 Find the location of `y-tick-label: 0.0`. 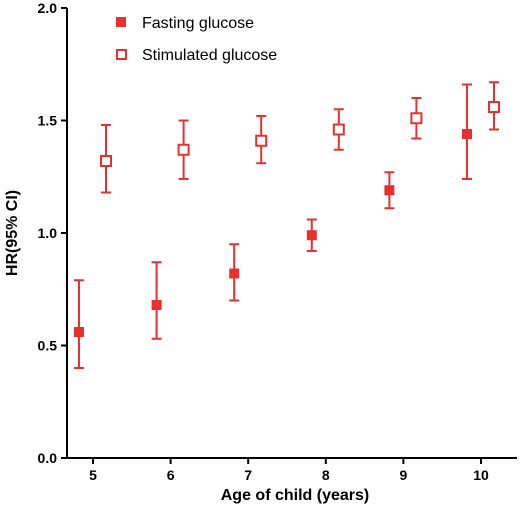

y-tick-label: 0.0 is located at coordinates (48, 458).